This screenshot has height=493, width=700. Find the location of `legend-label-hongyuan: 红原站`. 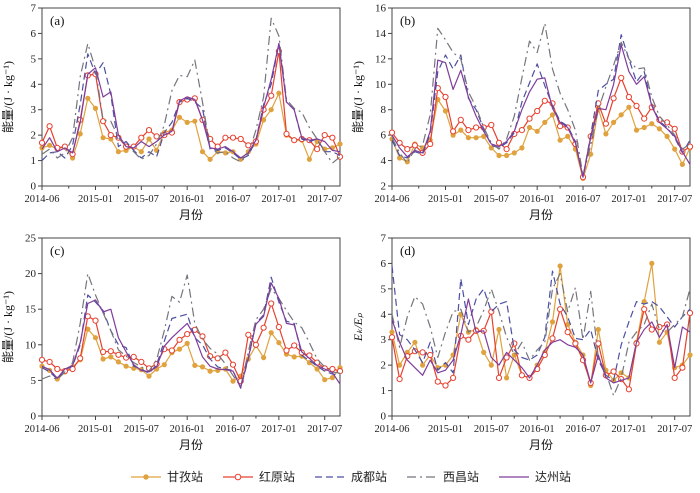

legend-label-hongyuan: 红原站 is located at coordinates (276, 477).